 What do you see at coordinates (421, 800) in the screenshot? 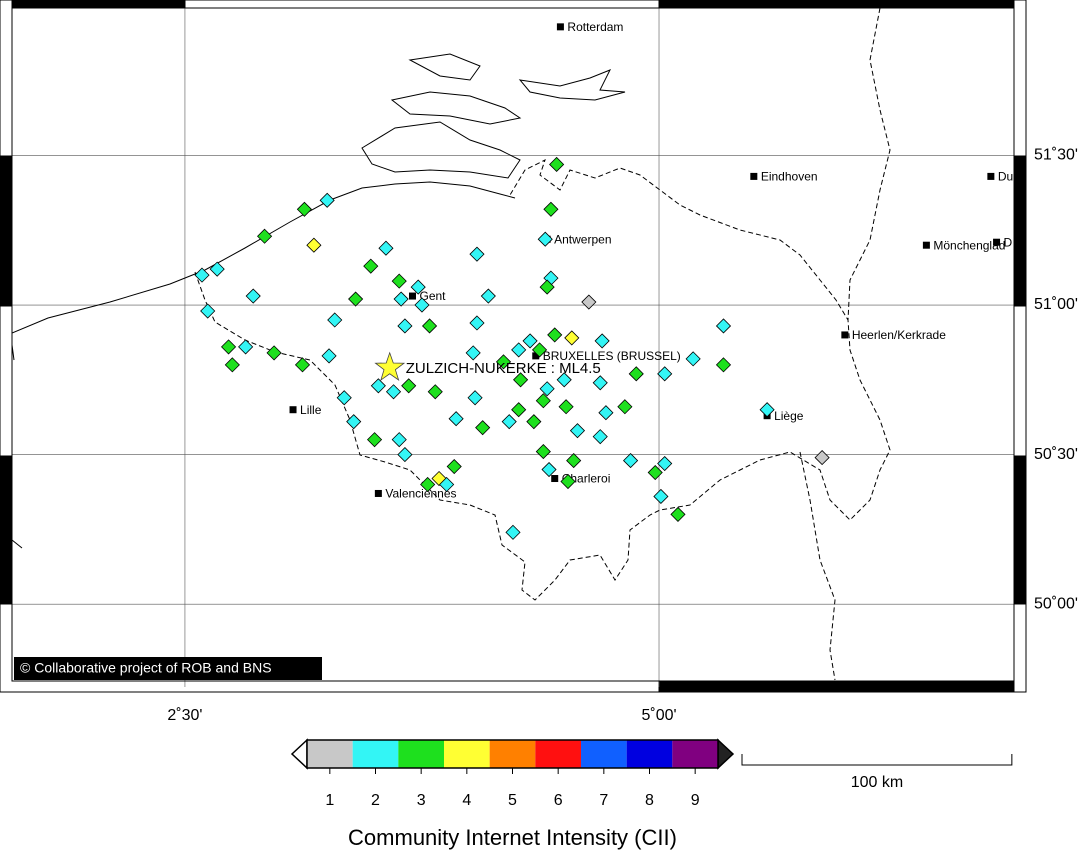
I see `colorbar-label: 3` at bounding box center [421, 800].